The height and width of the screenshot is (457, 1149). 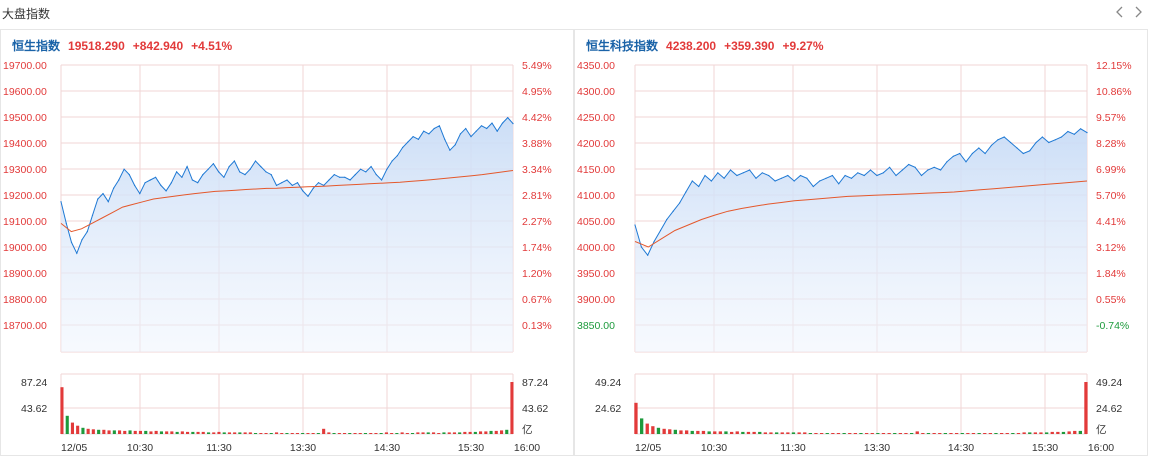 What do you see at coordinates (36, 46) in the screenshot?
I see `index-name: 恒生指数` at bounding box center [36, 46].